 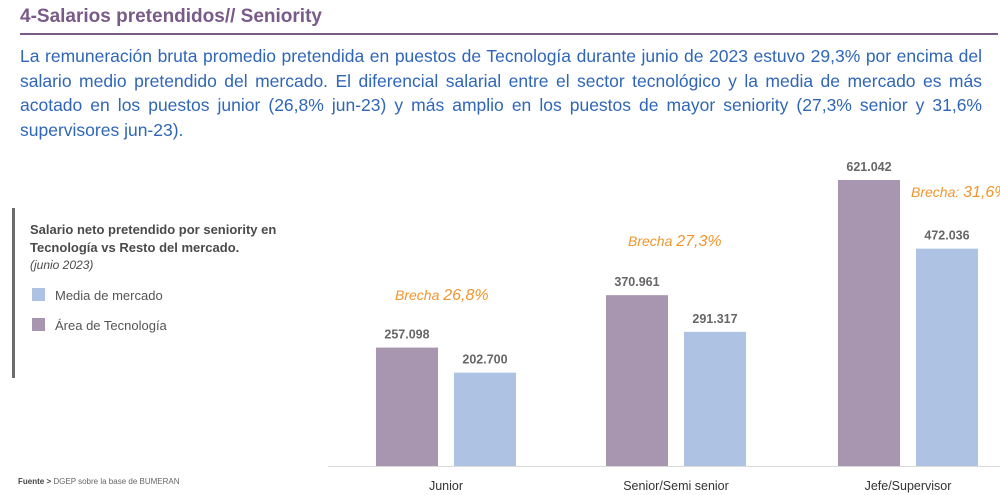 What do you see at coordinates (35, 481) in the screenshot?
I see `source-label: Fuente >` at bounding box center [35, 481].